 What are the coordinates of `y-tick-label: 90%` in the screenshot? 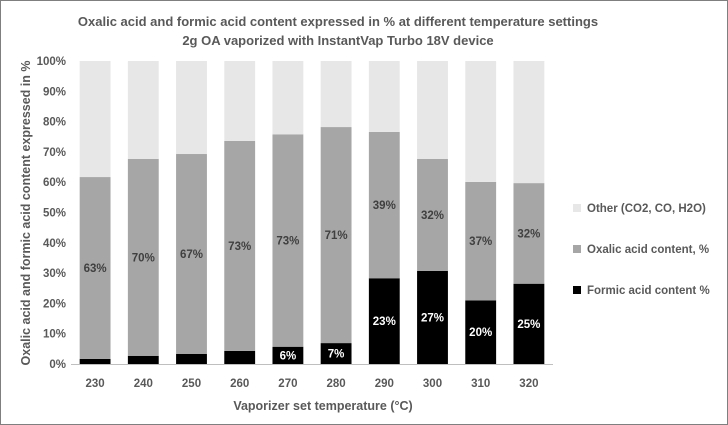 It's located at (54, 92).